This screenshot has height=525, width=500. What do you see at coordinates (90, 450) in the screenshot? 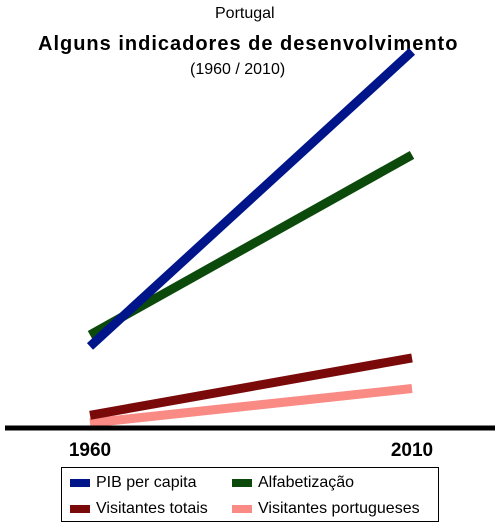
I see `x-tick-label-0: 1960` at bounding box center [90, 450].